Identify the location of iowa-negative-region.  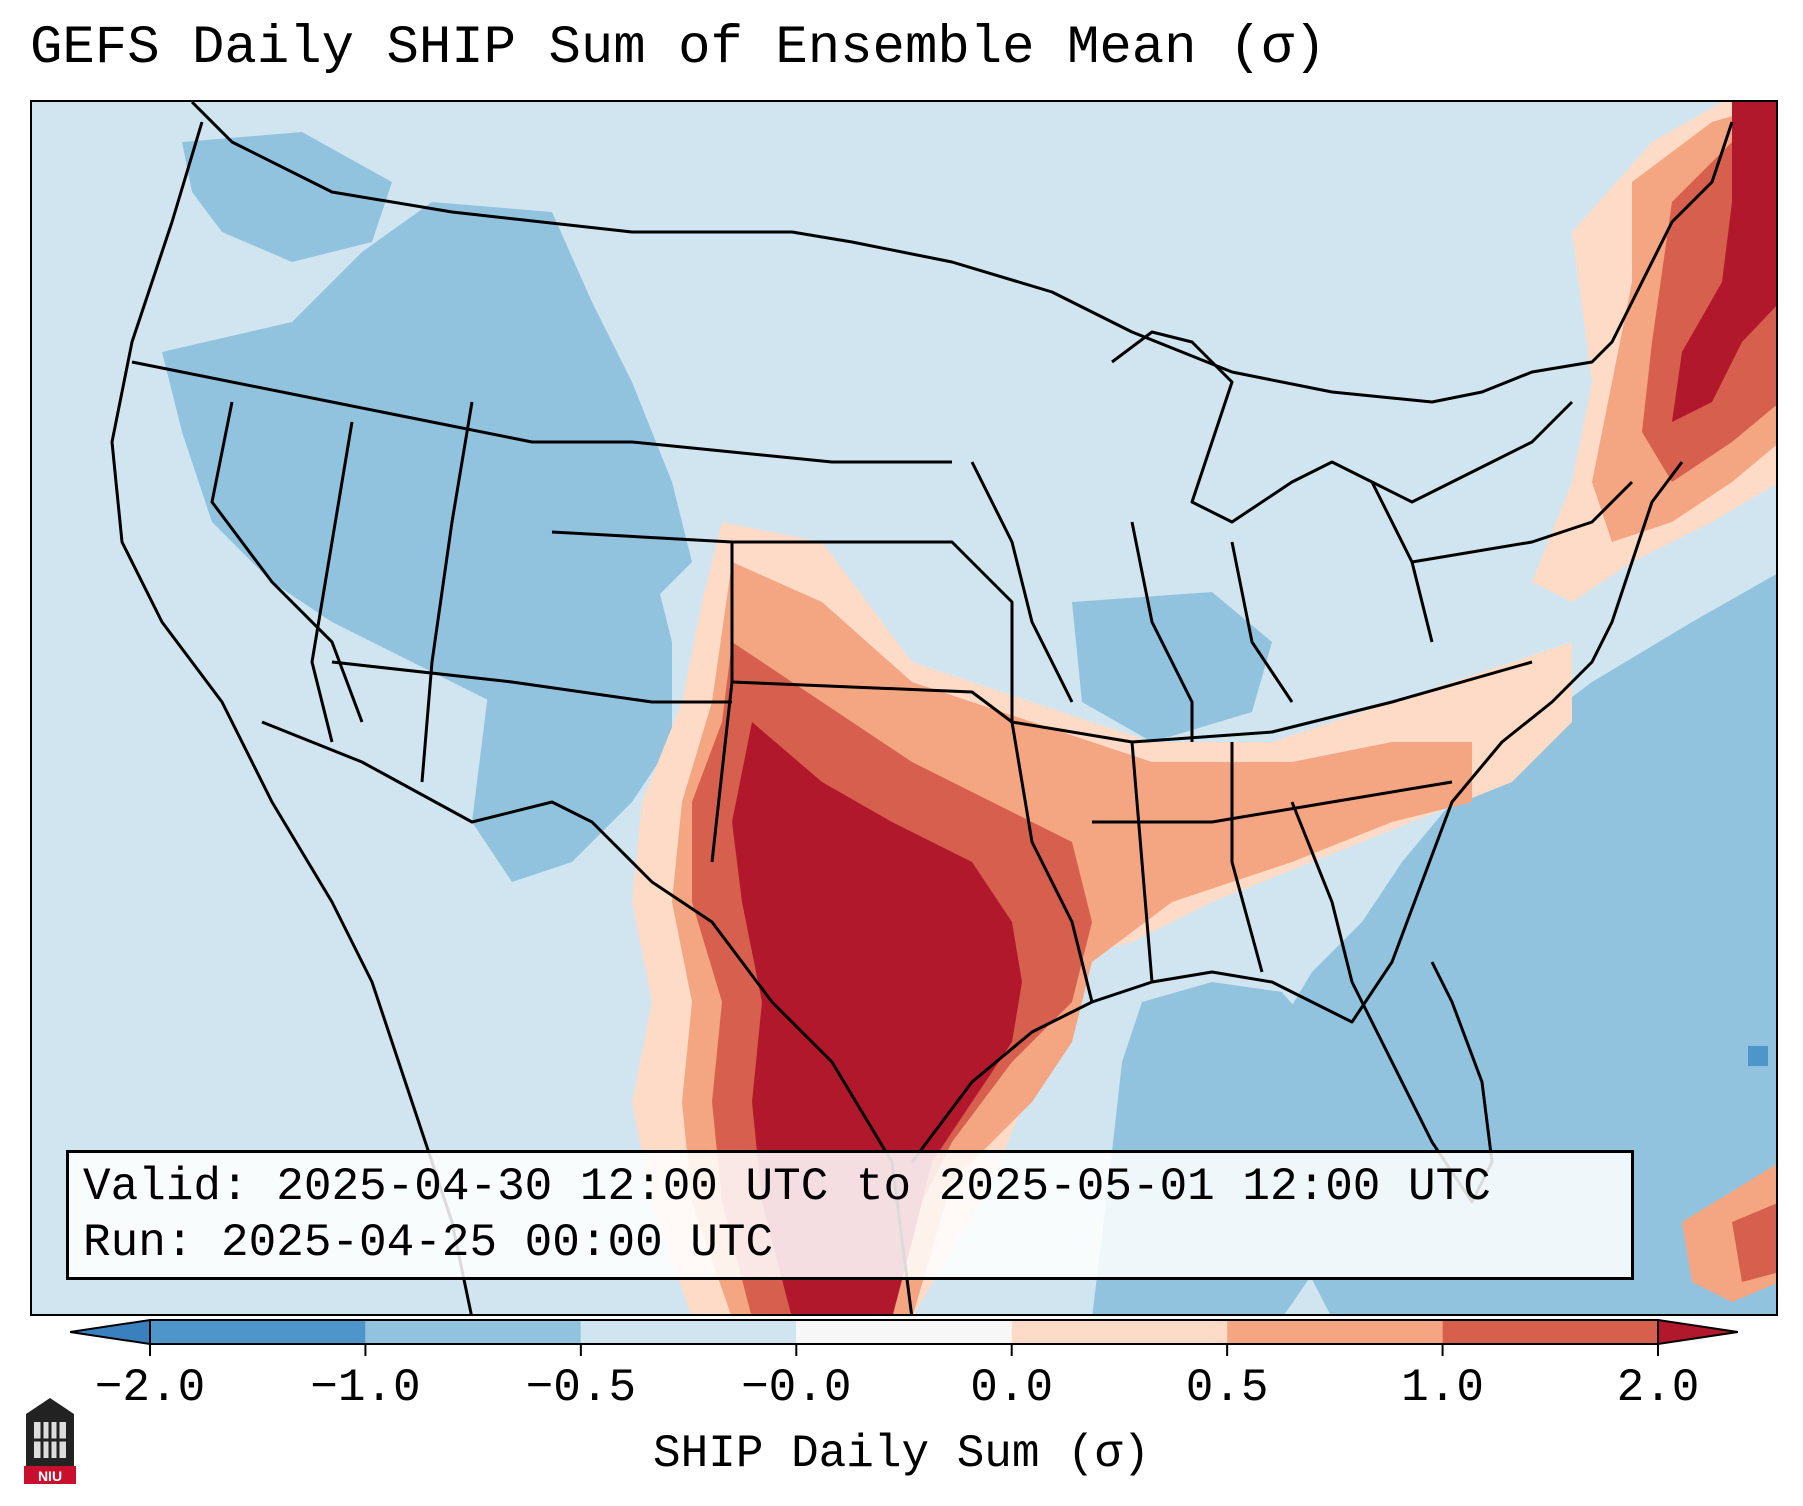
(1172, 667).